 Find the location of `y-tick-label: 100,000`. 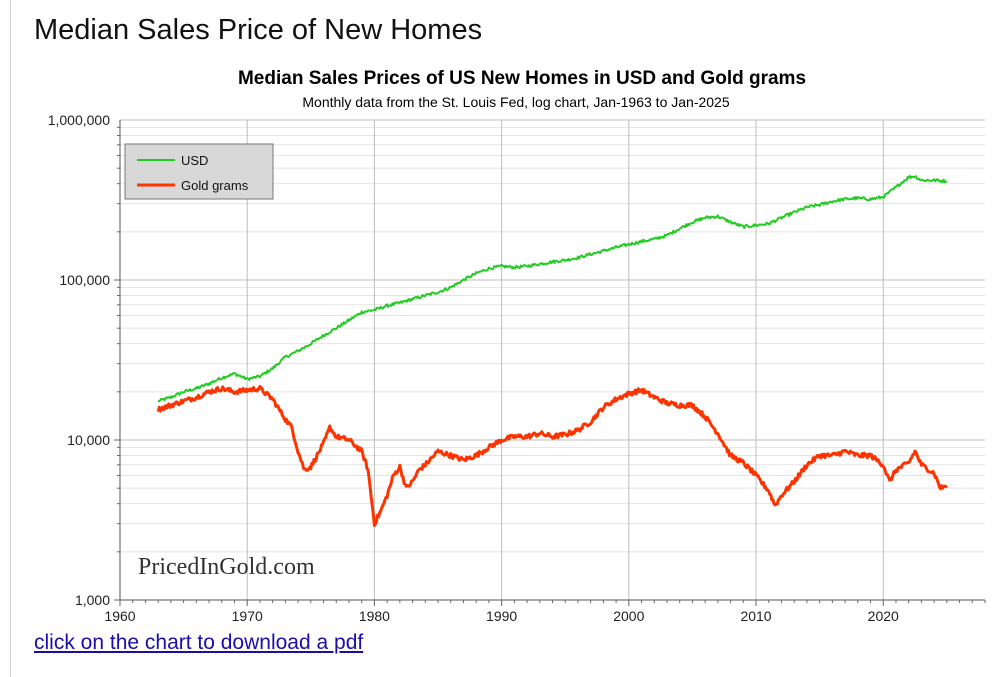

y-tick-label: 100,000 is located at coordinates (84, 280).